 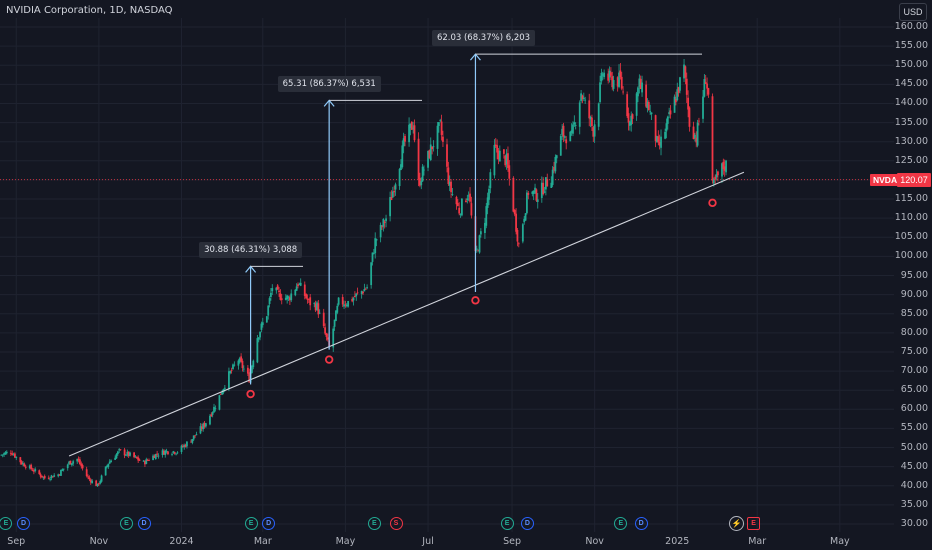 What do you see at coordinates (736, 523) in the screenshot?
I see `lightning-icon: ⚡` at bounding box center [736, 523].